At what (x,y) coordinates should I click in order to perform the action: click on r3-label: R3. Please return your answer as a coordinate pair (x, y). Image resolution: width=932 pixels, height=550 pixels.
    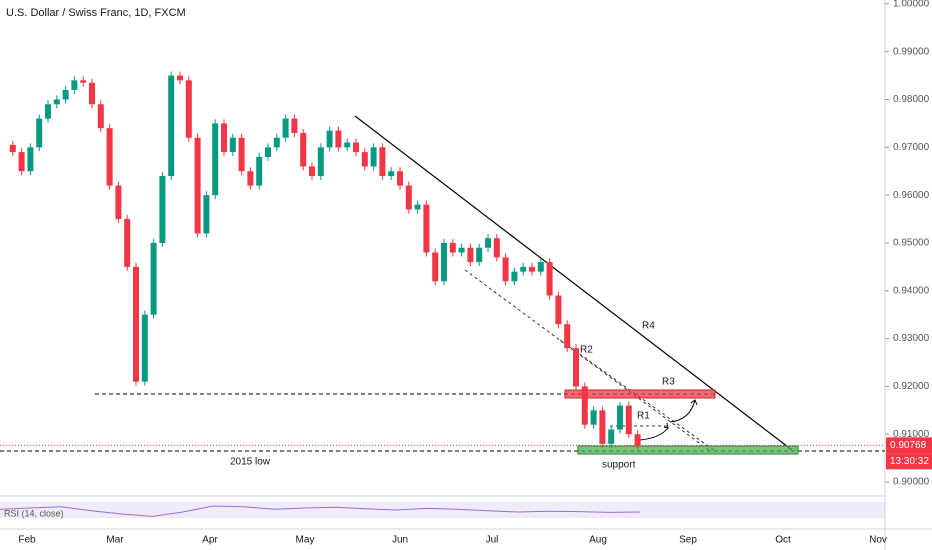
    Looking at the image, I should click on (668, 382).